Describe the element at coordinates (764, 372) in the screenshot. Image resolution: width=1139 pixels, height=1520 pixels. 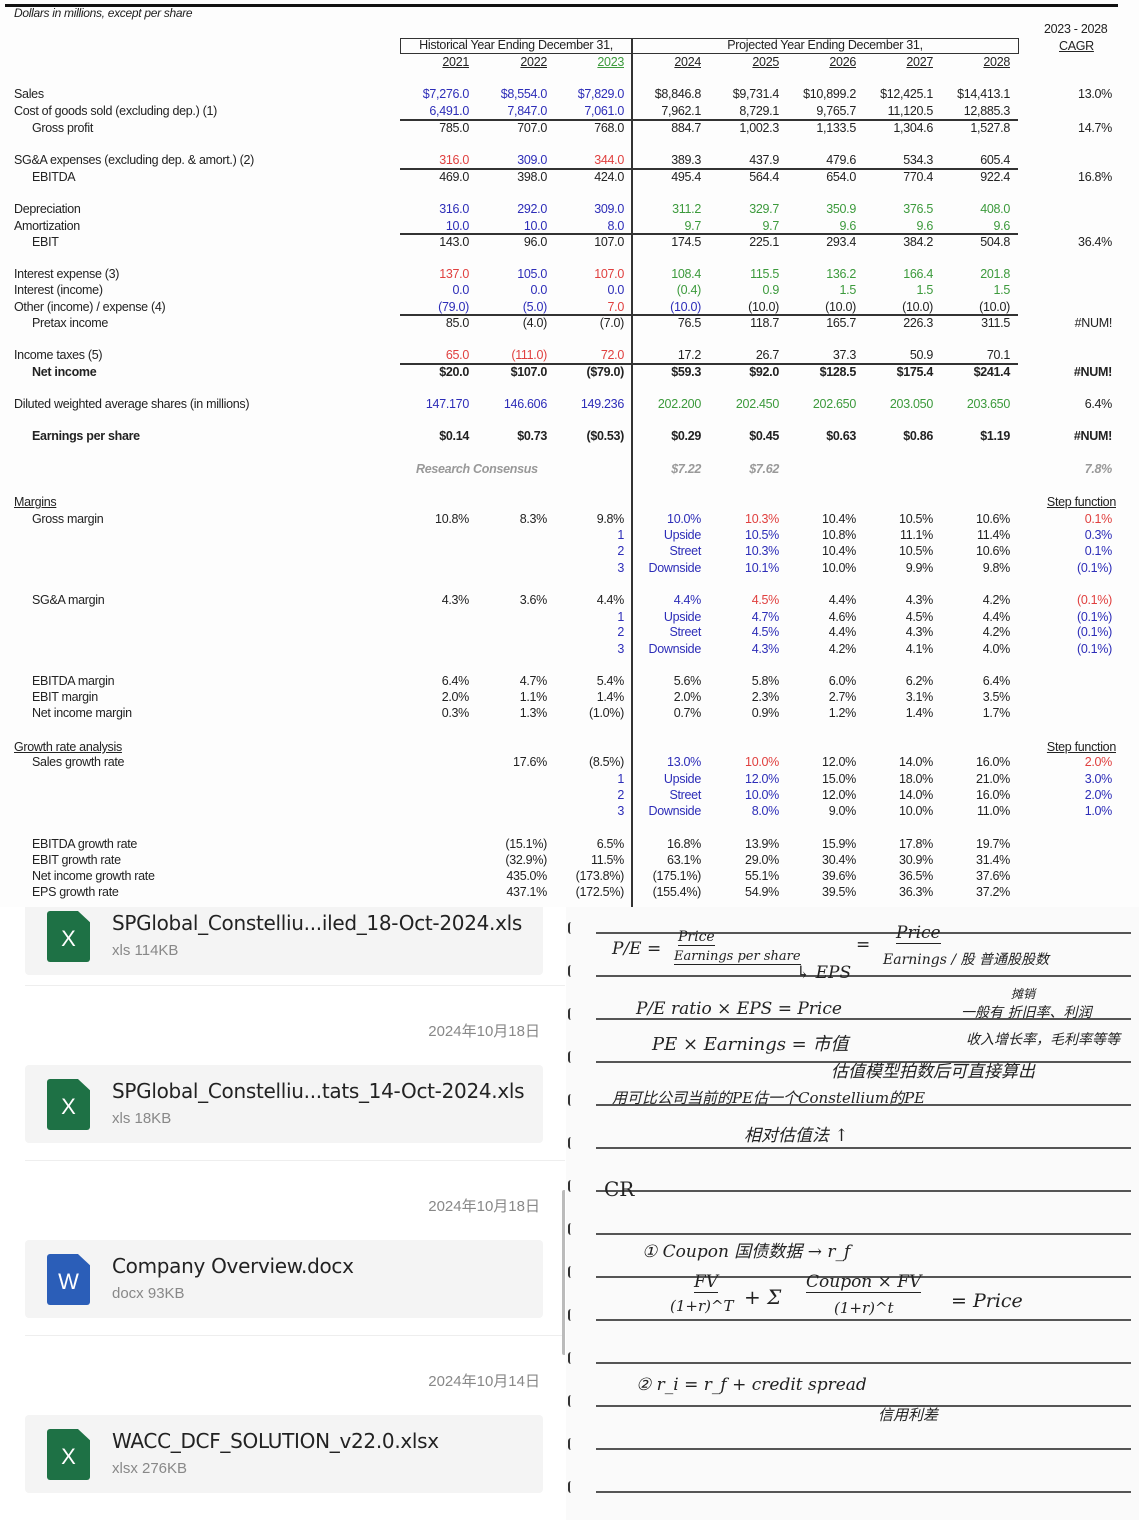
I see `cell-2025: $92.0` at that location.